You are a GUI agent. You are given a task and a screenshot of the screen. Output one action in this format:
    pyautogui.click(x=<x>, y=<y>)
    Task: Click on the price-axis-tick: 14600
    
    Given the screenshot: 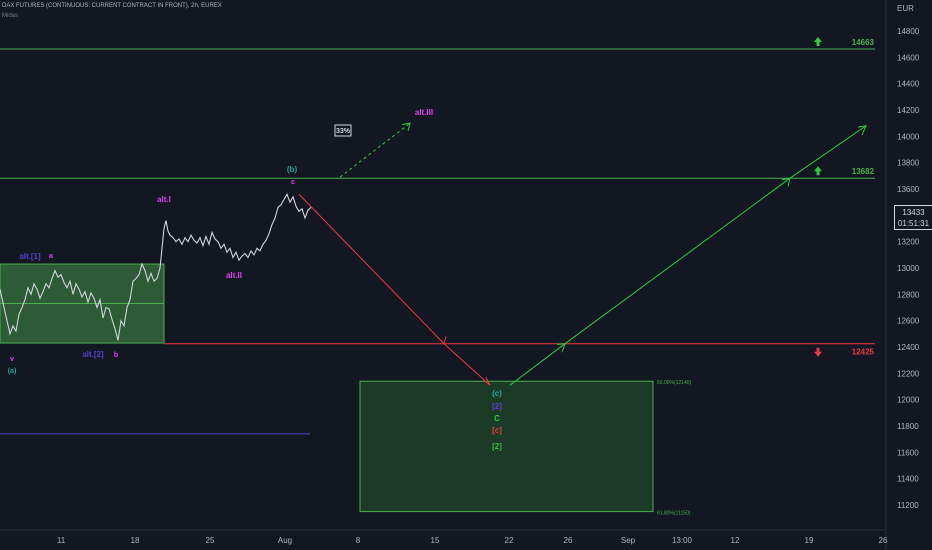 What is the action you would take?
    pyautogui.click(x=908, y=57)
    